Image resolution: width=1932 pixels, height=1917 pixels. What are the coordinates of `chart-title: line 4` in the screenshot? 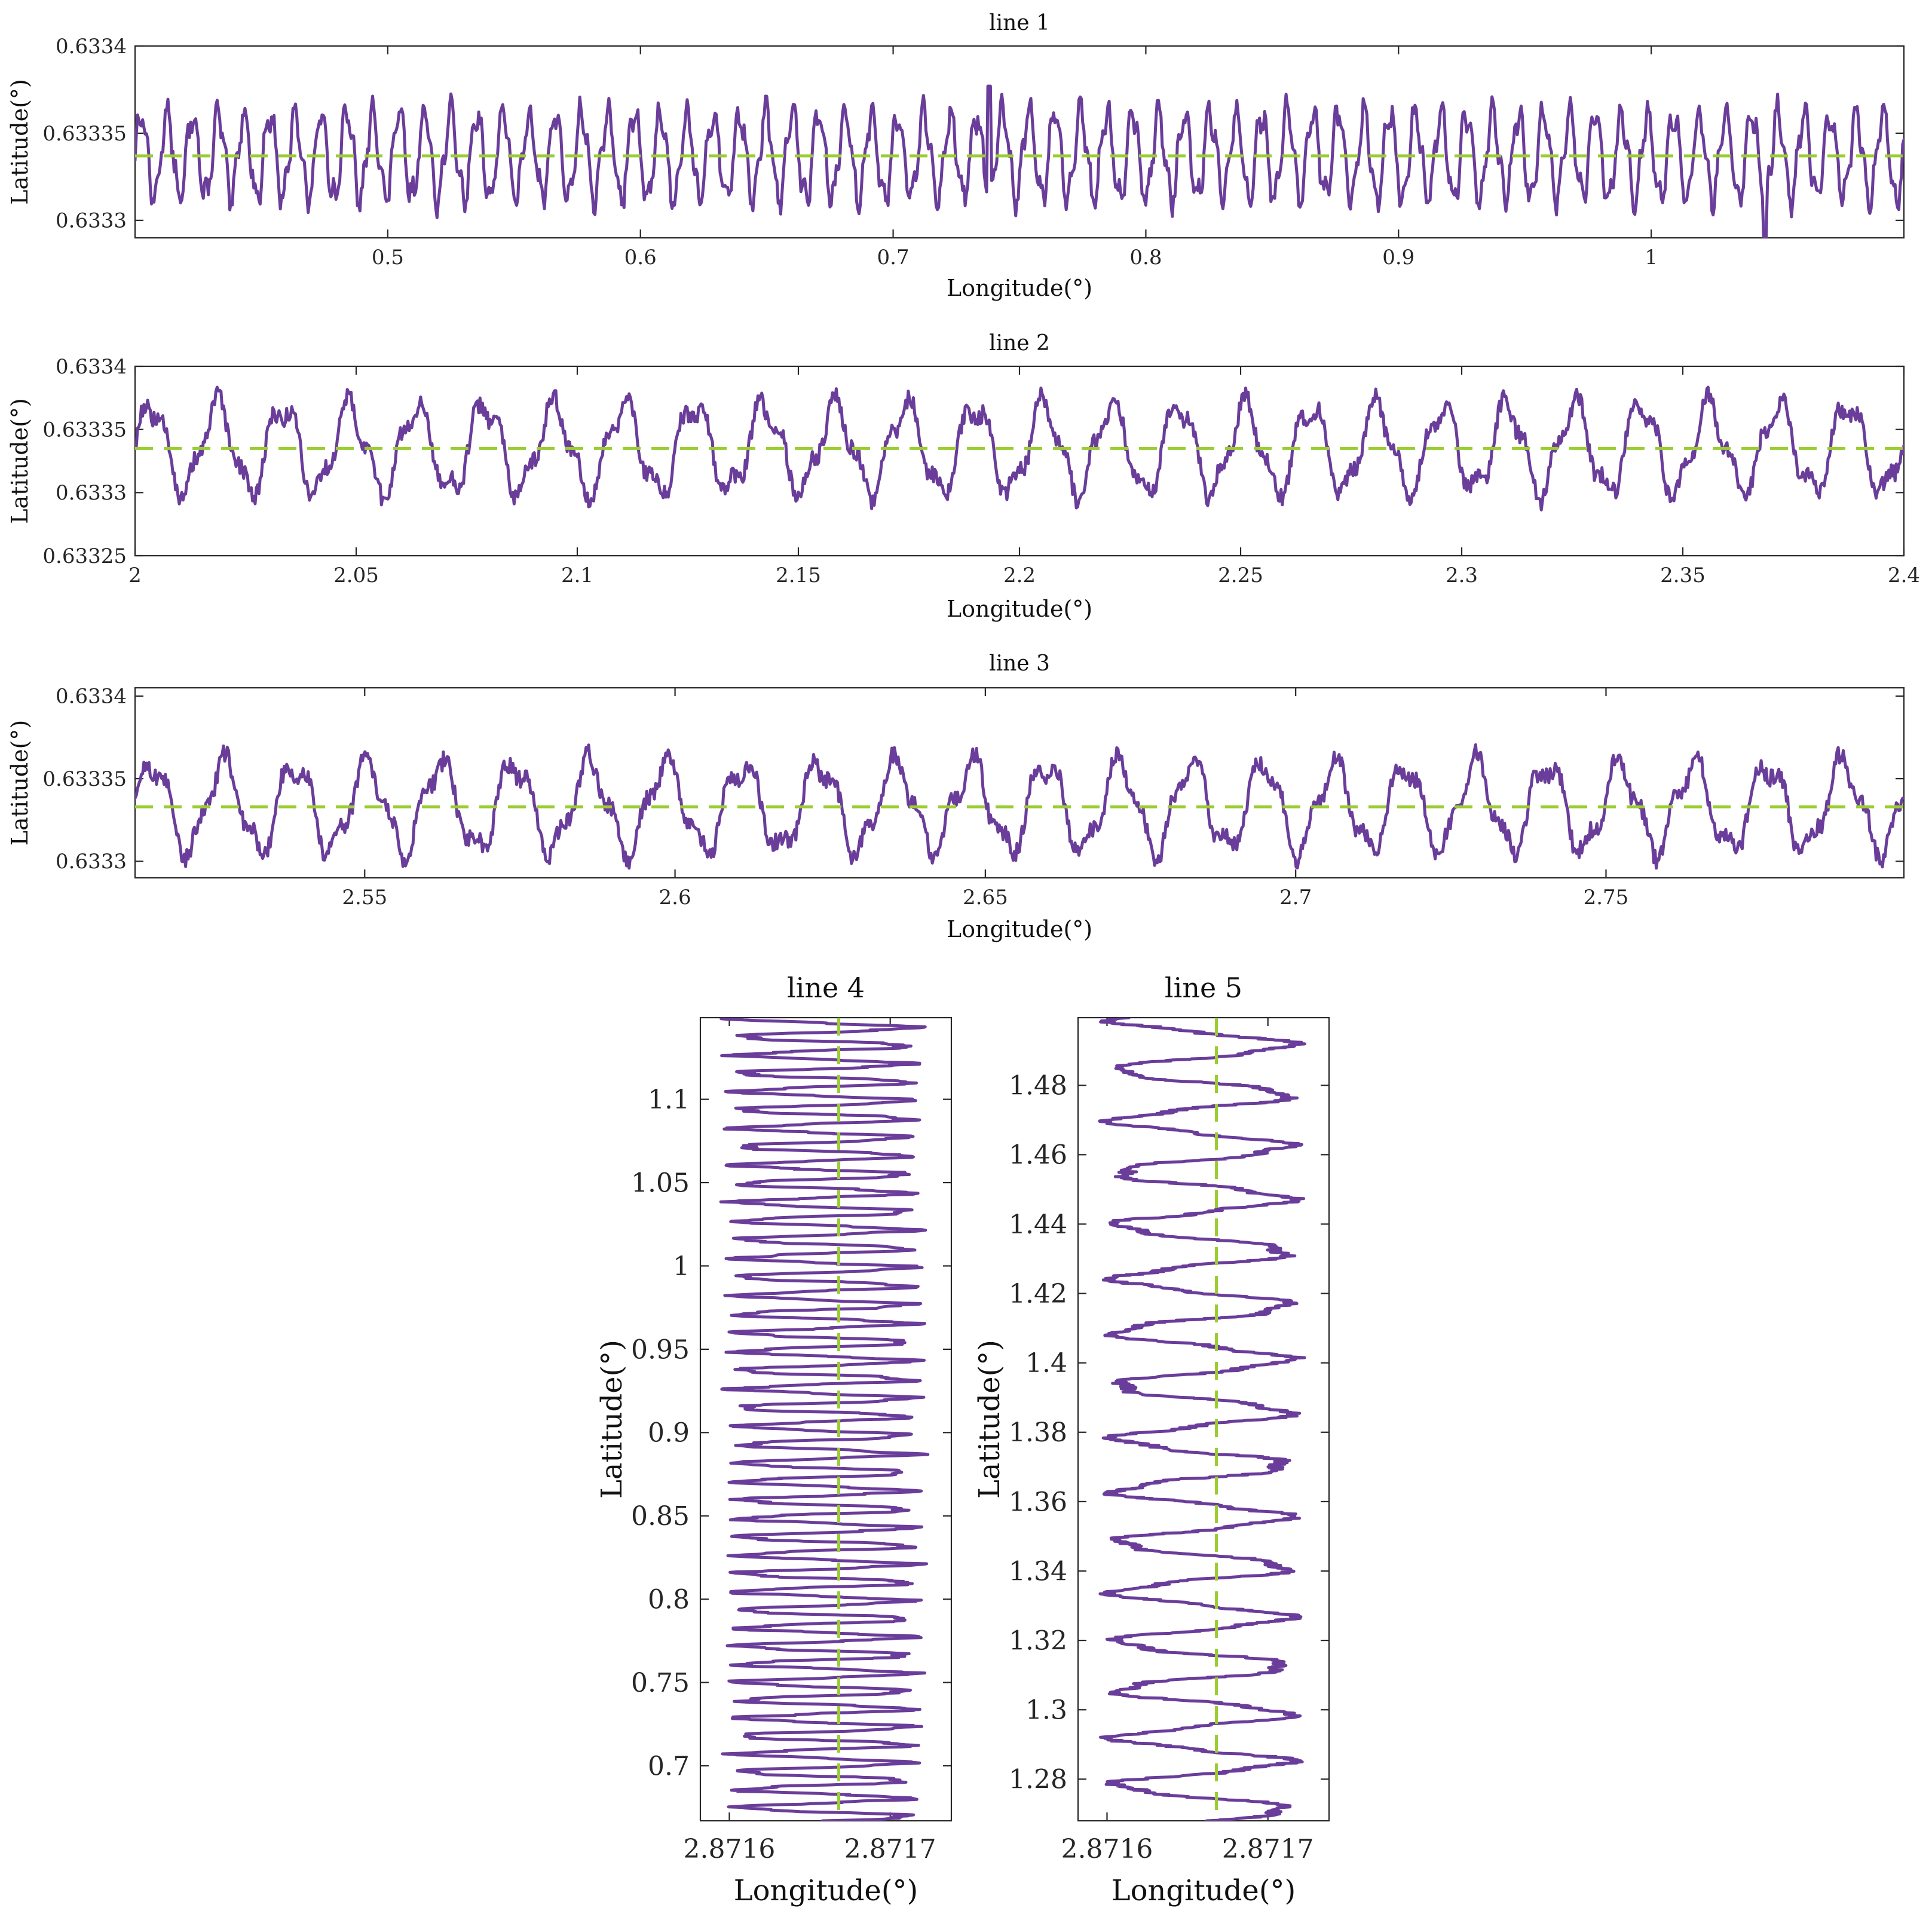 It's located at (826, 988).